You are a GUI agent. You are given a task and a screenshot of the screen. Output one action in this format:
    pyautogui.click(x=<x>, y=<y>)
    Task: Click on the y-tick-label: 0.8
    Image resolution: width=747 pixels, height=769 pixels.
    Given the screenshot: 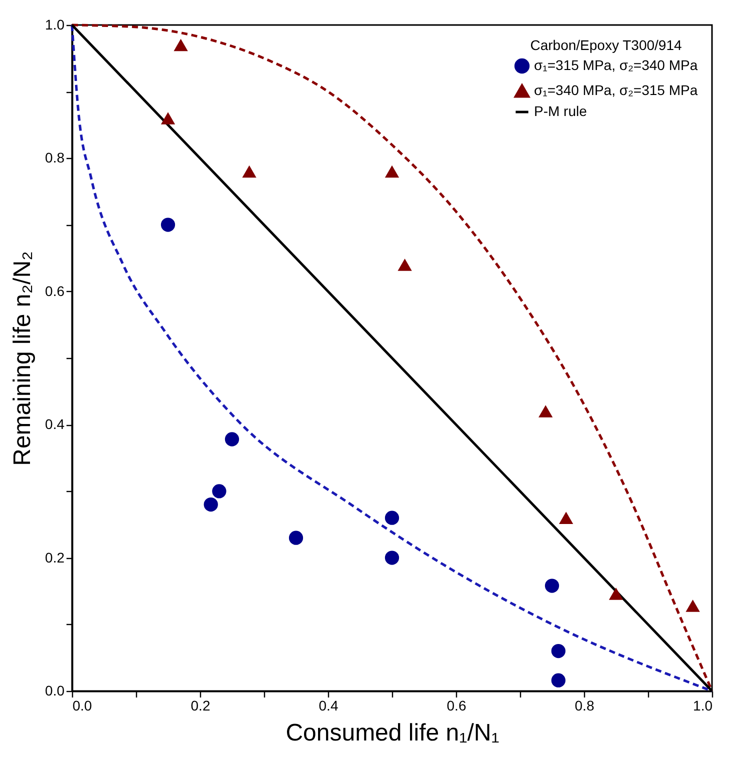 What is the action you would take?
    pyautogui.click(x=55, y=158)
    